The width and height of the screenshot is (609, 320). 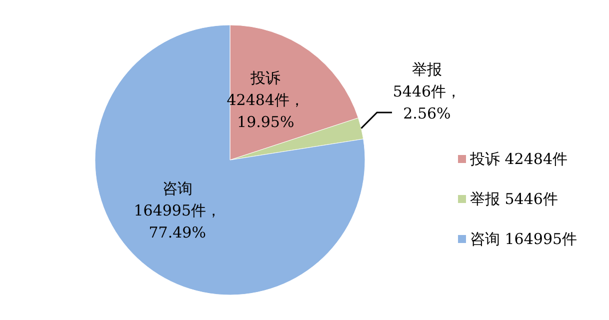 I want to click on legend-label: 咨询 164995件, so click(x=524, y=239).